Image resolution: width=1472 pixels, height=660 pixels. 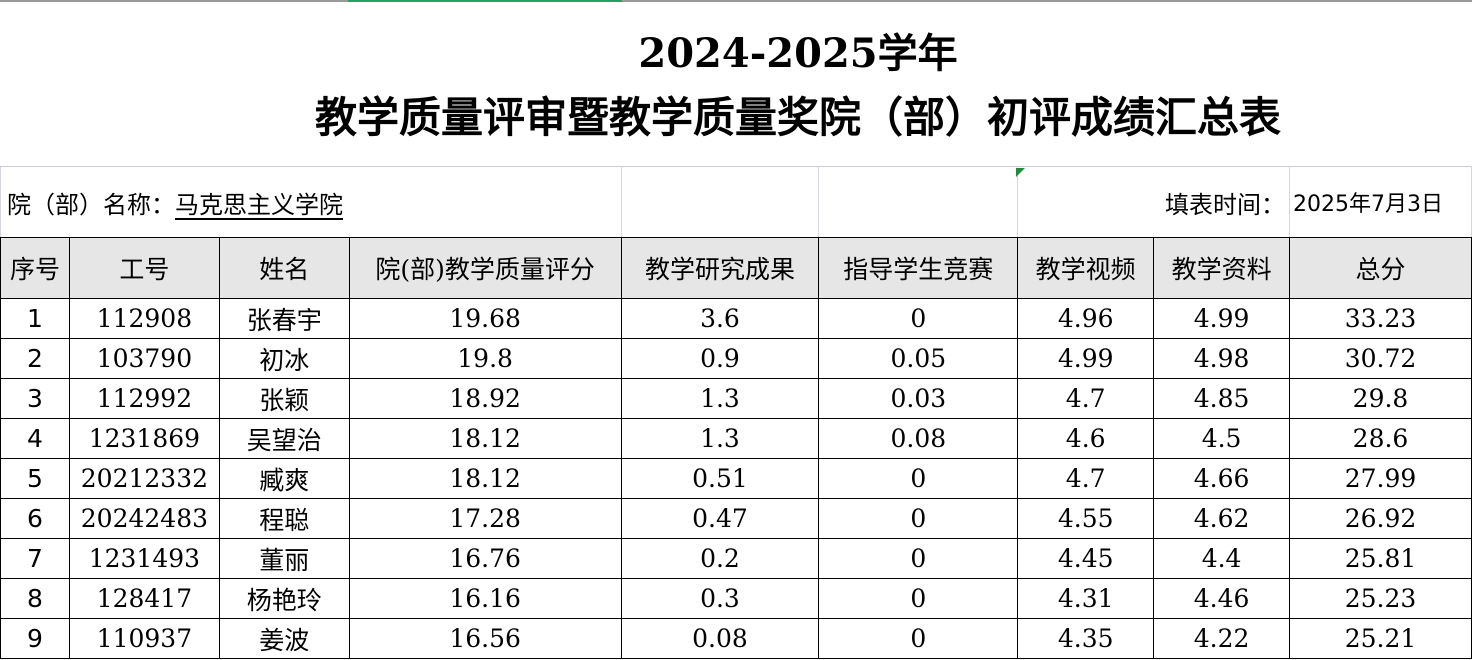 What do you see at coordinates (1086, 598) in the screenshot?
I see `table-cell: 4.31` at bounding box center [1086, 598].